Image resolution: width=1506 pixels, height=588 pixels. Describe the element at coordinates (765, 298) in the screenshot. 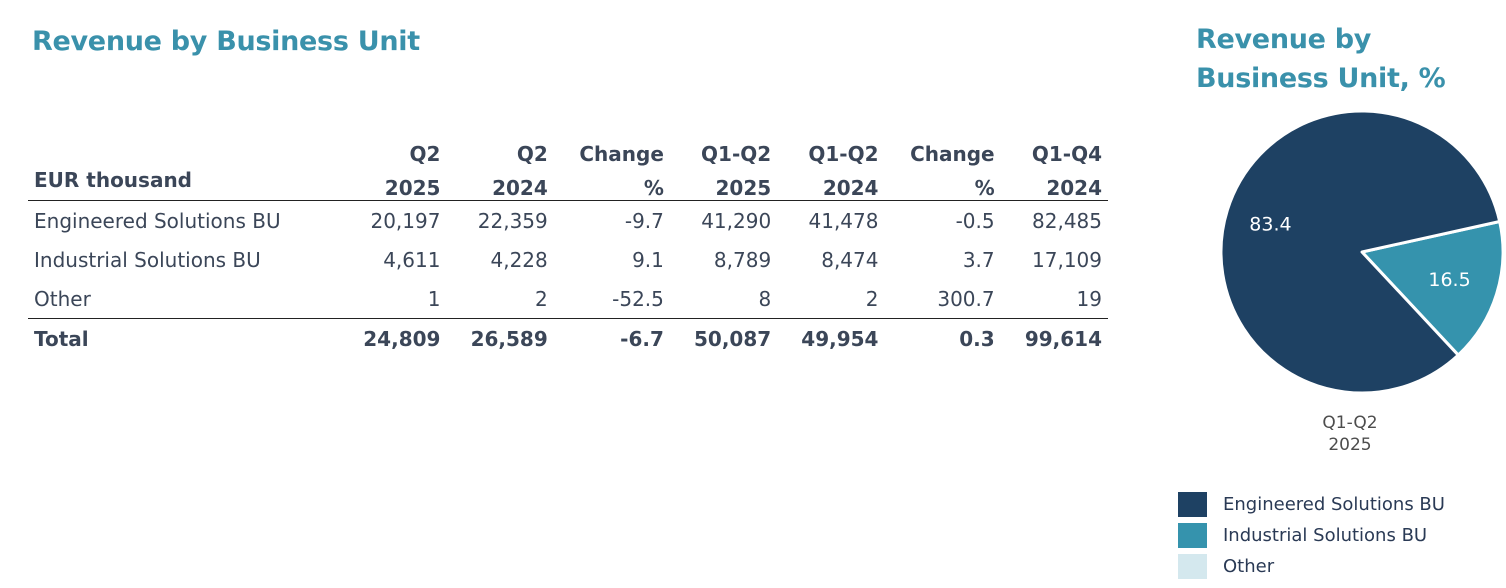

I see `table-cell: 8` at that location.